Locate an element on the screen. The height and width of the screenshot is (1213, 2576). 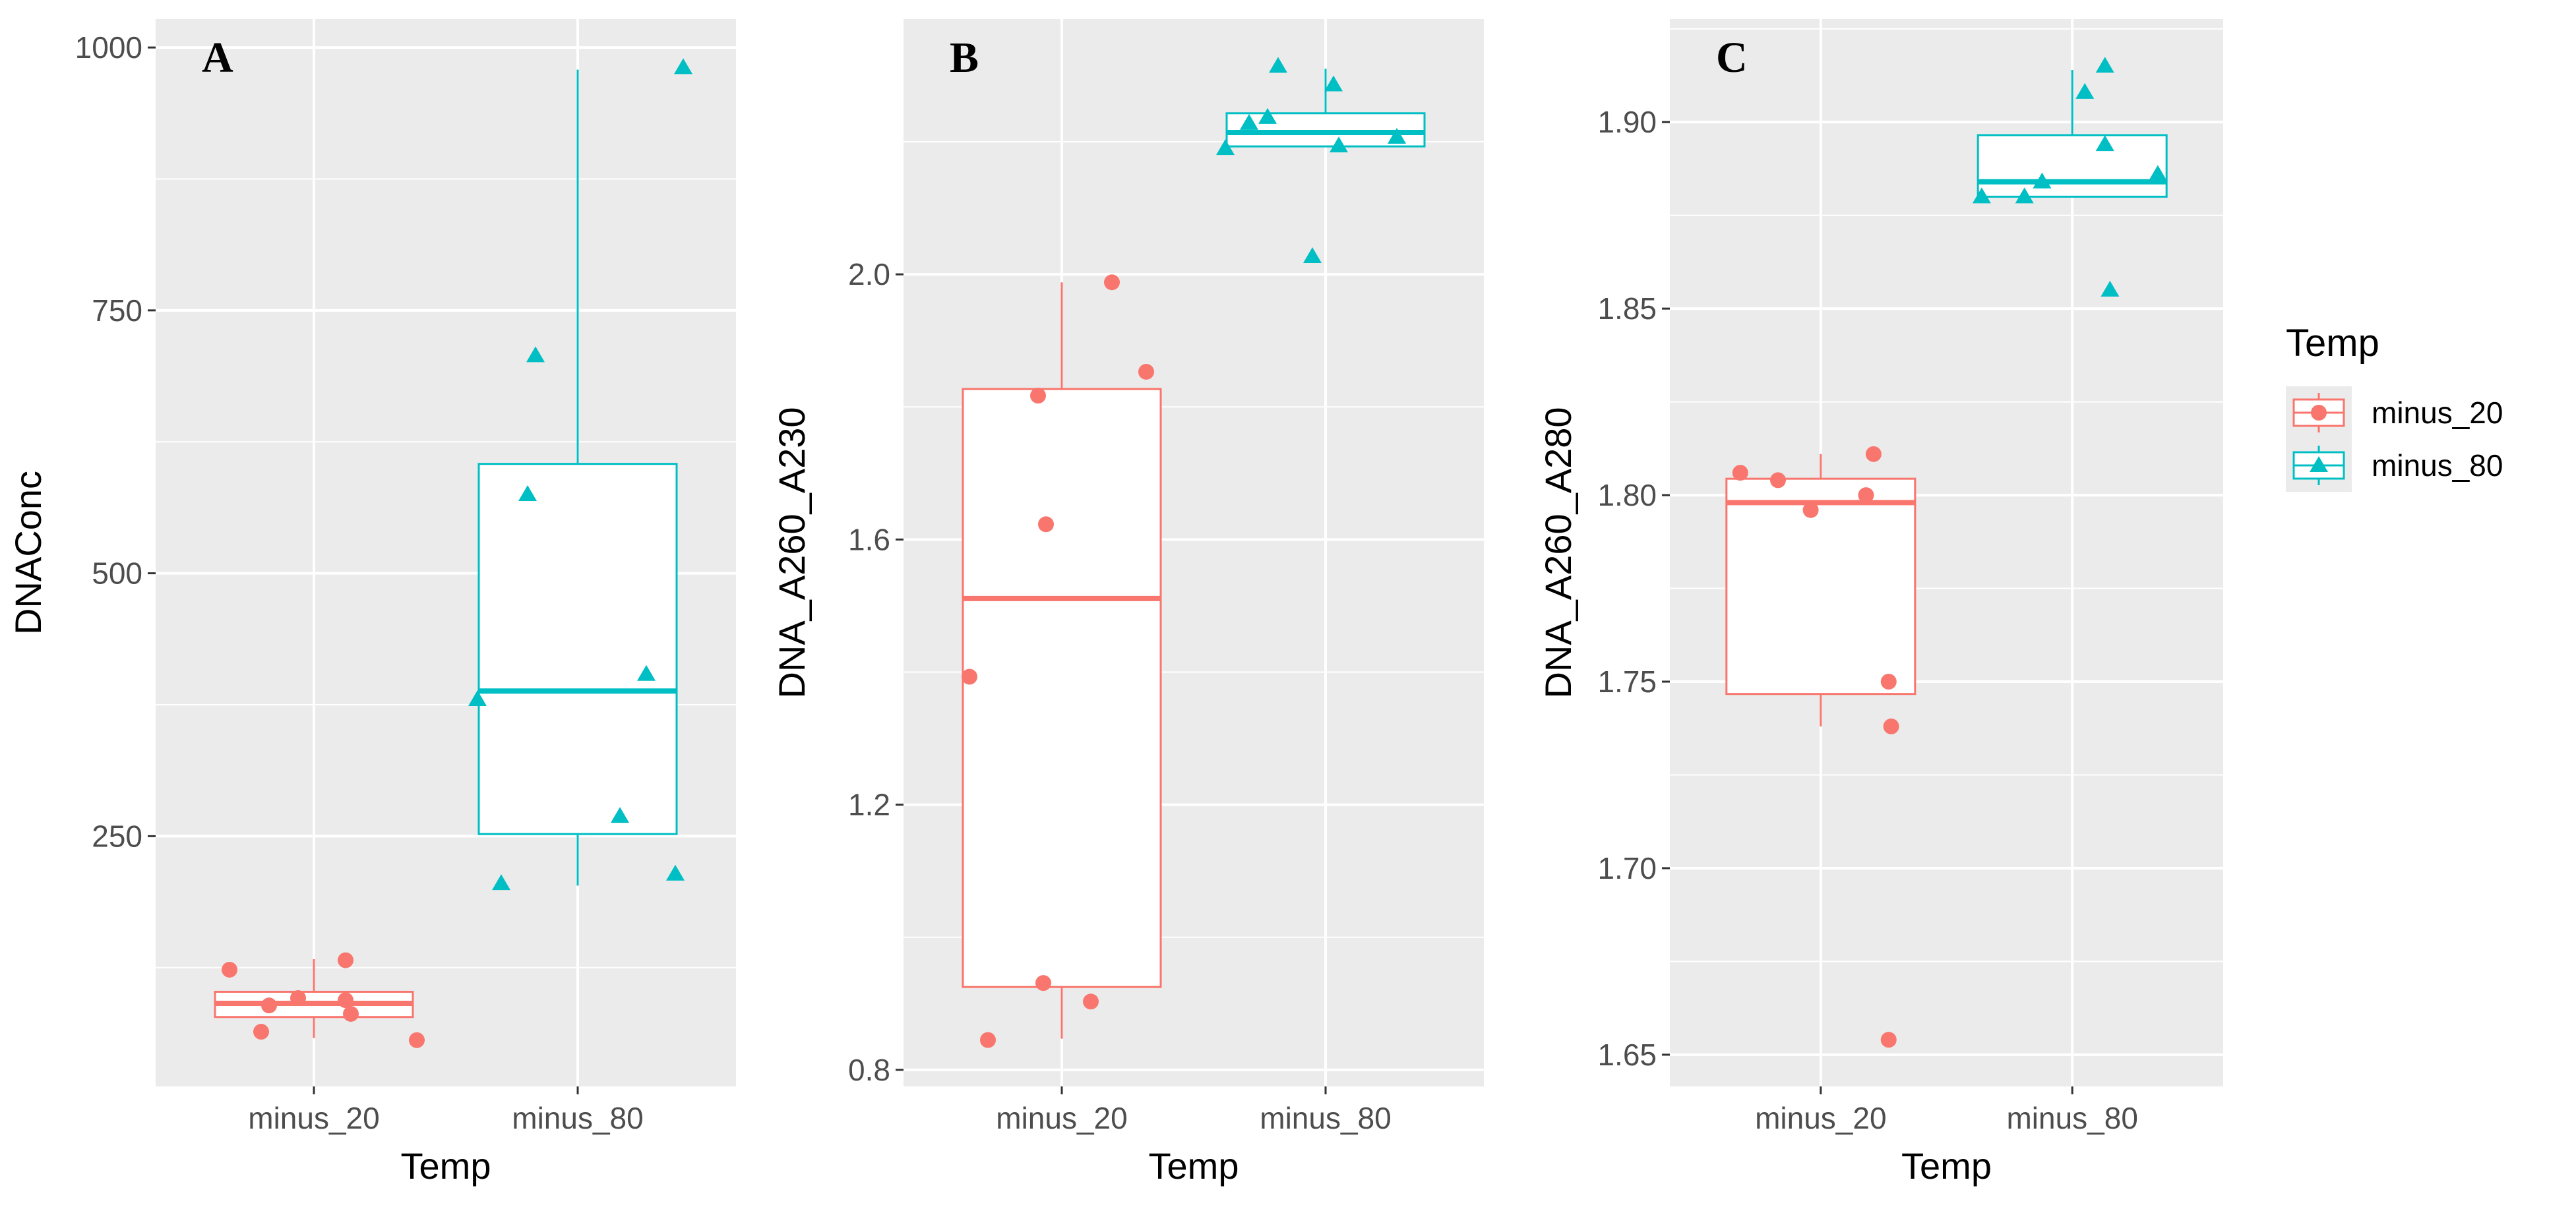
y-tick-label: 1000 is located at coordinates (108, 47).